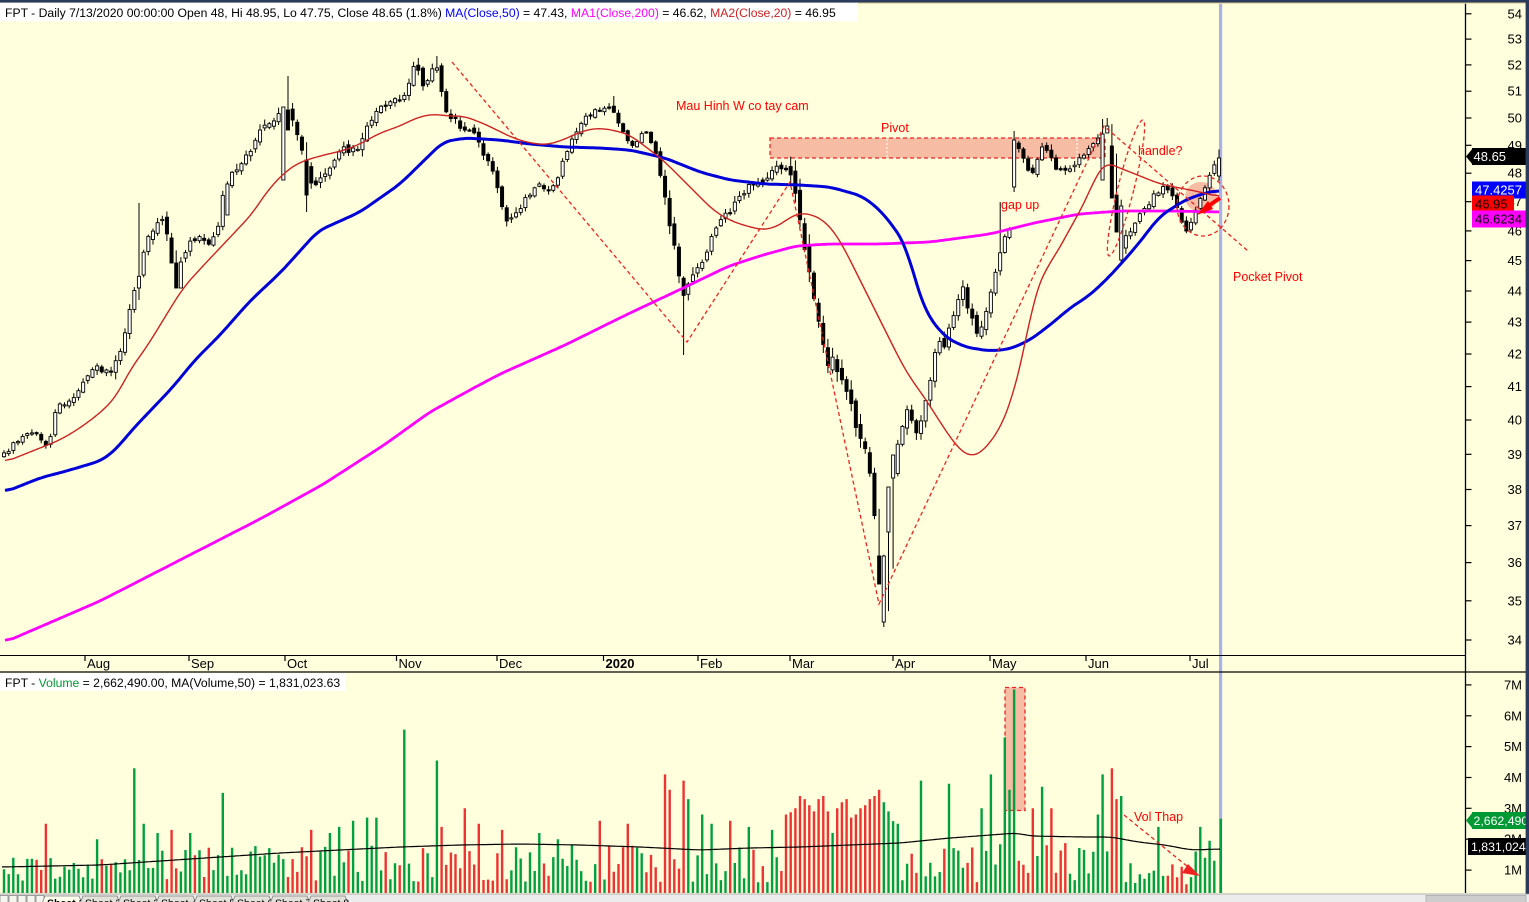 The height and width of the screenshot is (902, 1529). I want to click on svg-text: 7M, so click(1513, 684).